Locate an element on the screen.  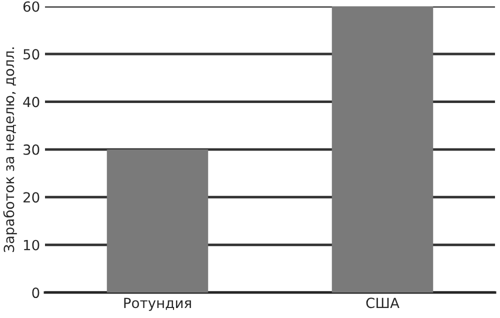
y-tick-label: 10 is located at coordinates (32, 245).